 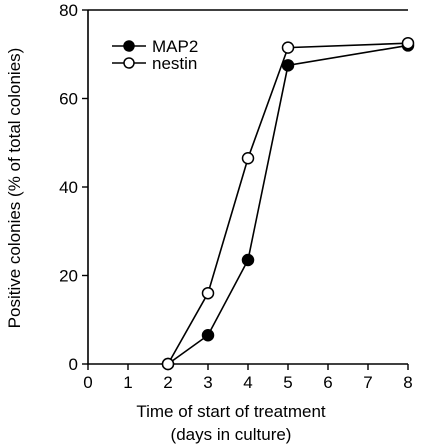 What do you see at coordinates (87, 382) in the screenshot?
I see `x-tick-label: 0` at bounding box center [87, 382].